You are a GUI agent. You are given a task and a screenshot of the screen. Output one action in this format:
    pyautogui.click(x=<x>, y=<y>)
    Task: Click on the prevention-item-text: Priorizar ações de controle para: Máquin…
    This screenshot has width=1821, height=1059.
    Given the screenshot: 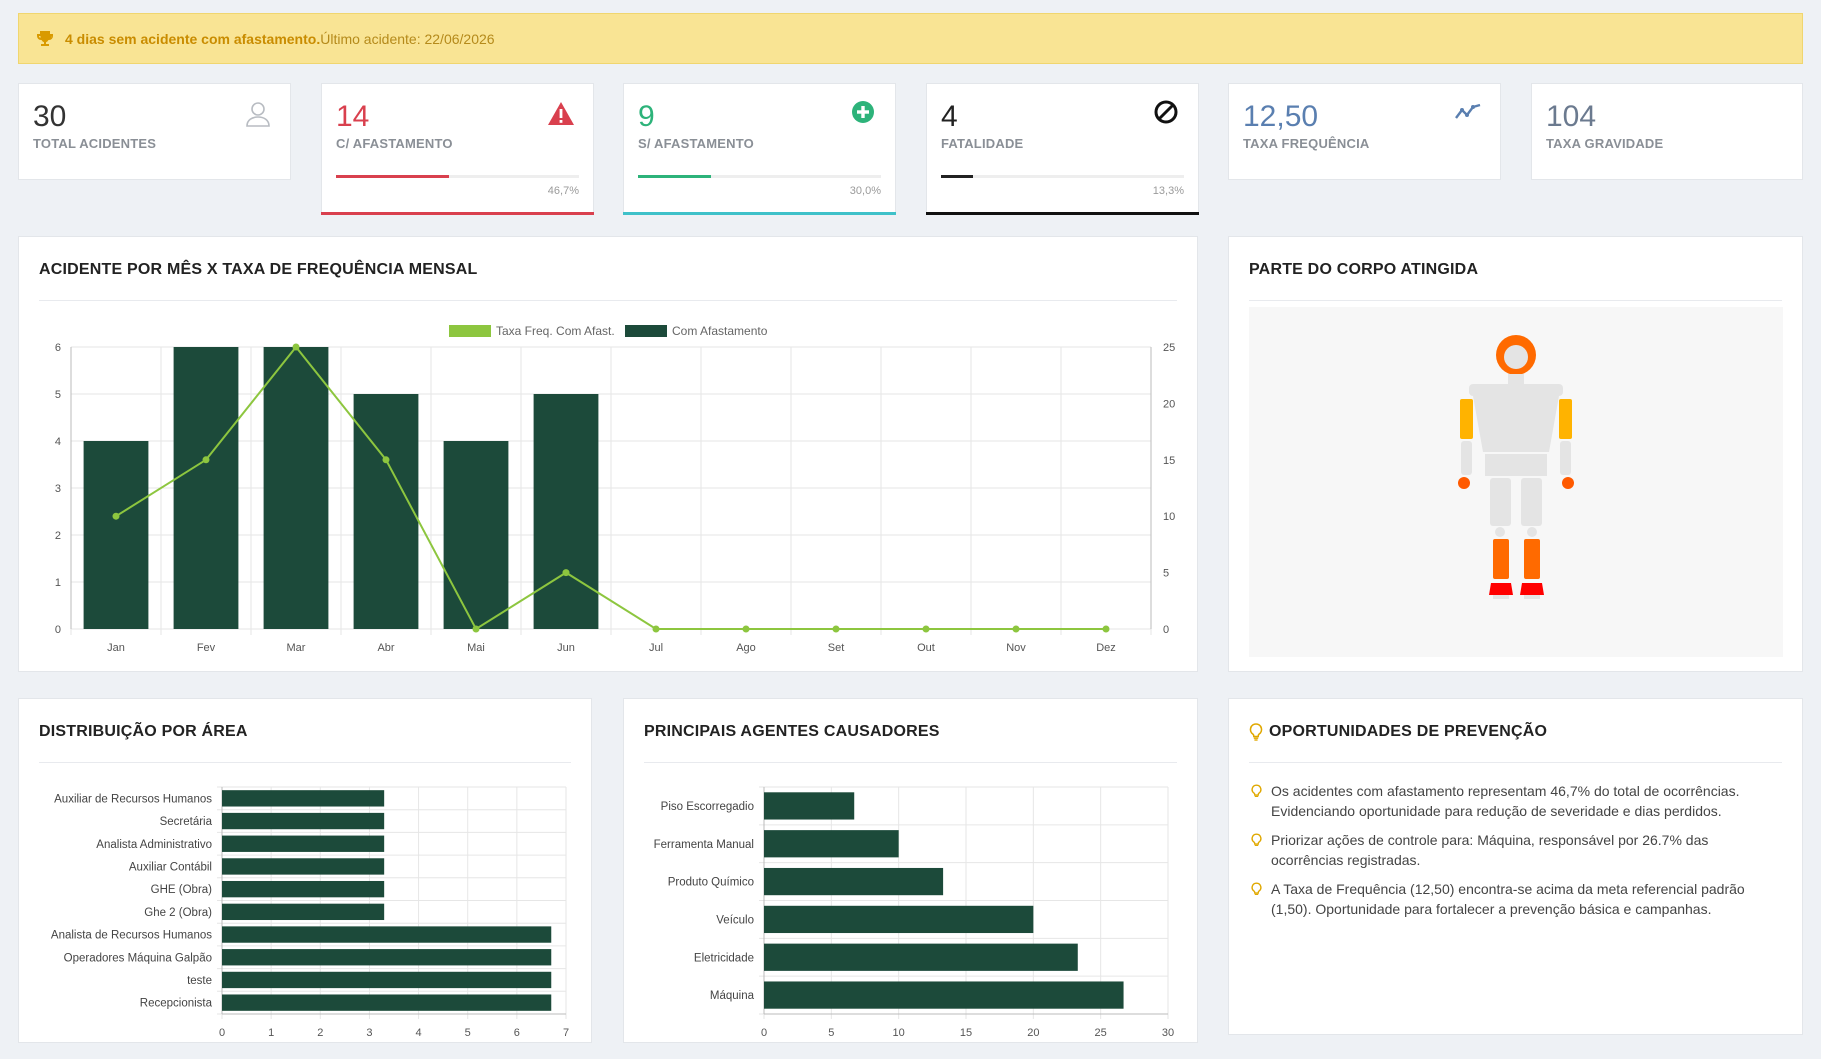 What is the action you would take?
    pyautogui.click(x=1490, y=850)
    